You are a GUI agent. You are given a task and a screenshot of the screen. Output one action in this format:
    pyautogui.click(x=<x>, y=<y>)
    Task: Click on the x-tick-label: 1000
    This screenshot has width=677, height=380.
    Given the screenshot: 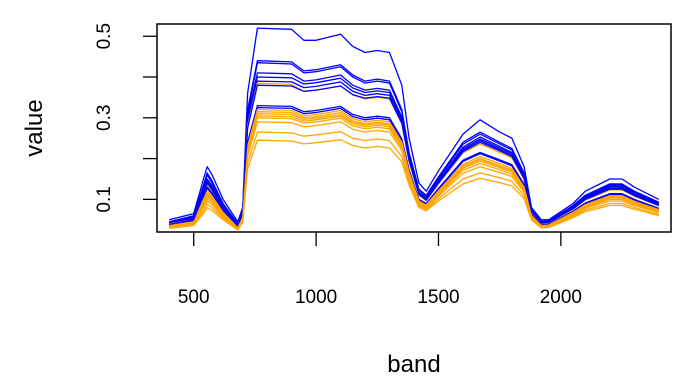 What is the action you would take?
    pyautogui.click(x=316, y=297)
    